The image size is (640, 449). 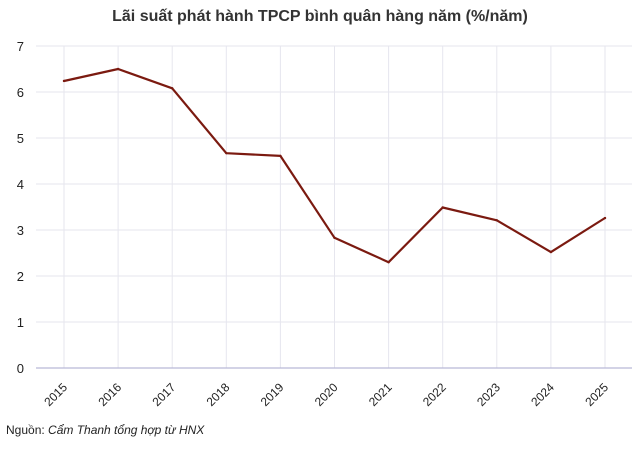 I want to click on y-tick-label: 1, so click(x=20, y=322).